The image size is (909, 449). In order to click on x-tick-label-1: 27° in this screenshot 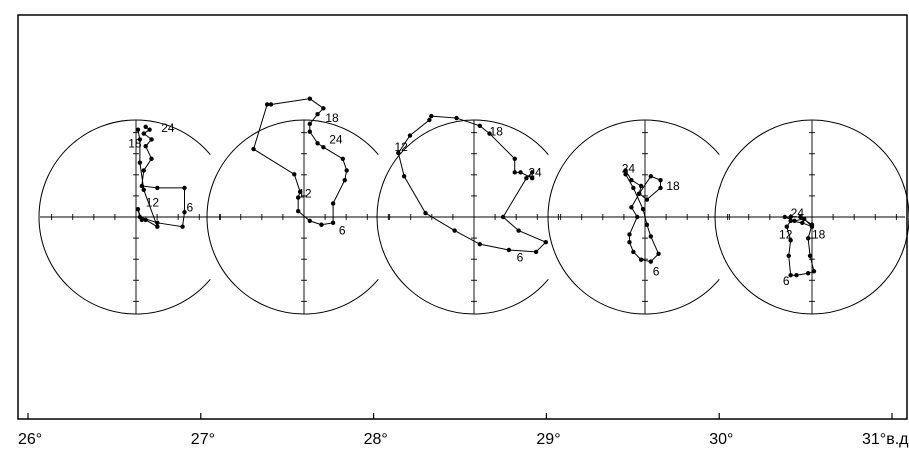, I will do `click(203, 439)`.